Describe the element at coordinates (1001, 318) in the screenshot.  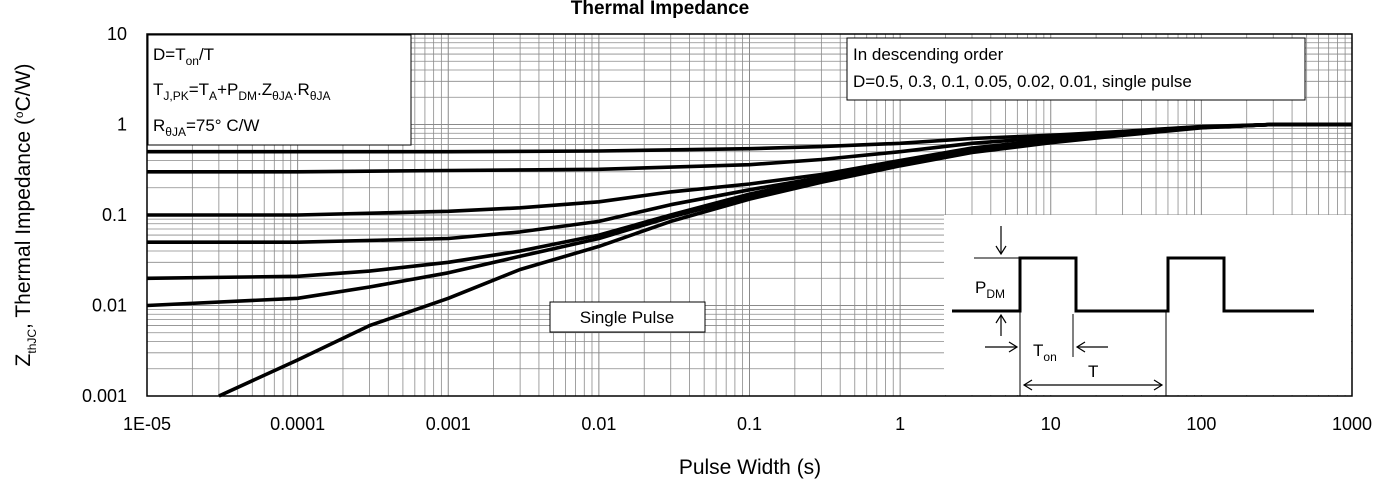
I see `pdm-arrowhead-bottom` at that location.